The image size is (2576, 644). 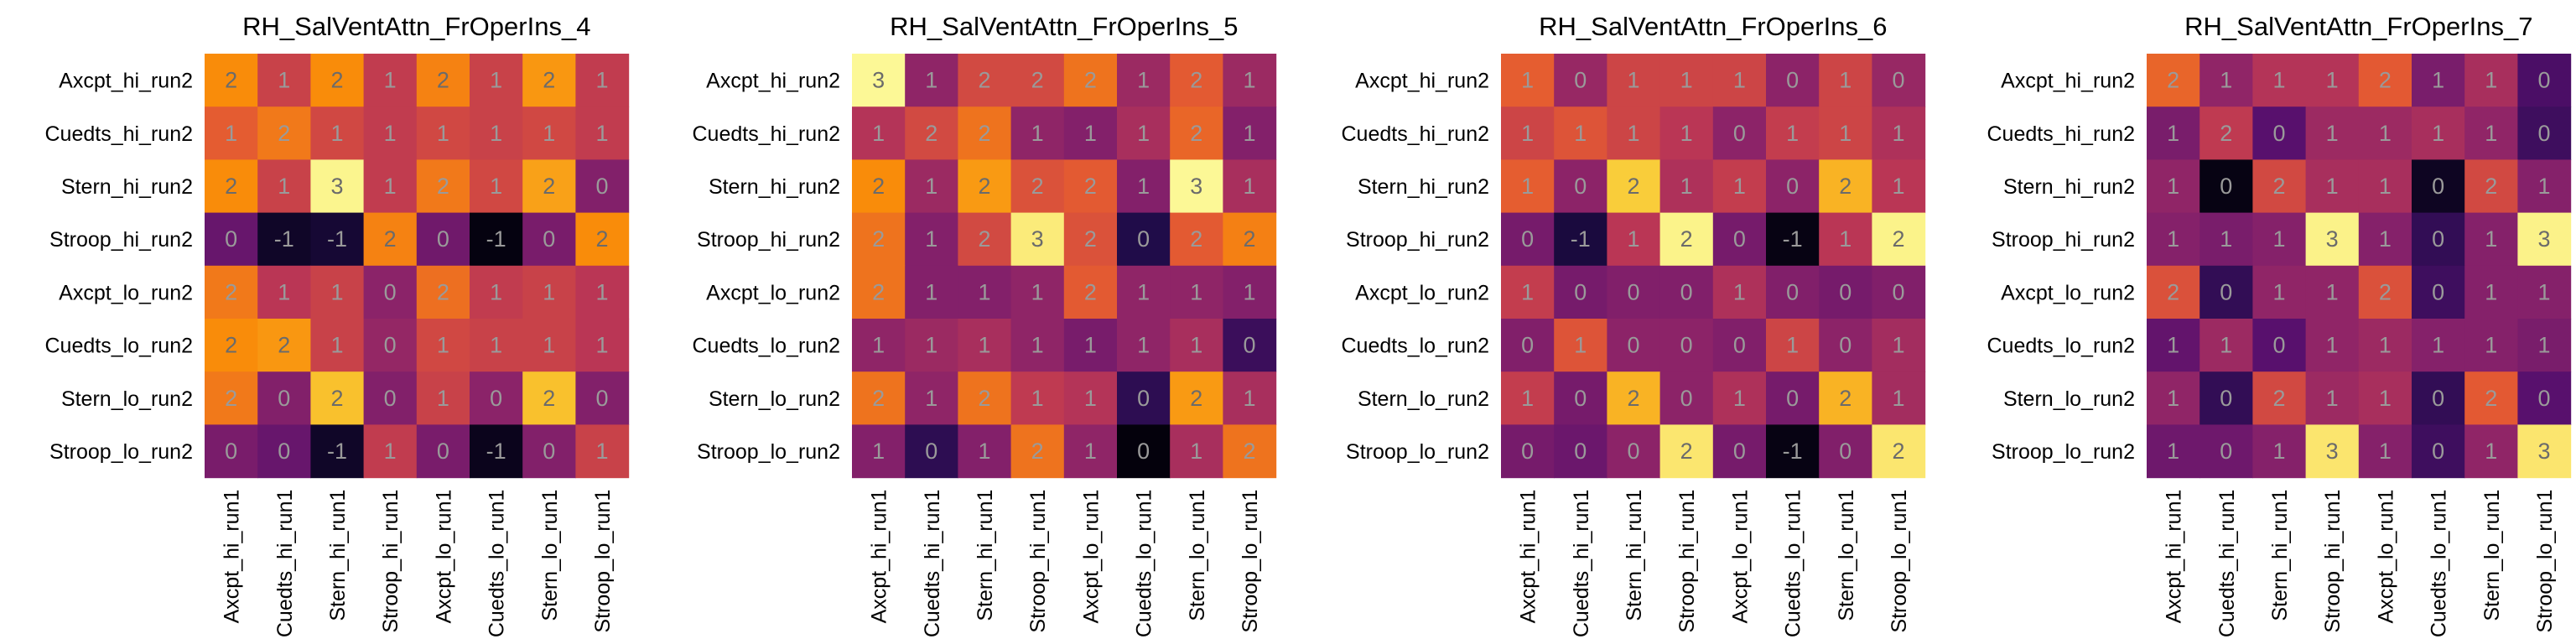 What do you see at coordinates (232, 557) in the screenshot?
I see `x-tick-label: Axcpt_hi_run1` at bounding box center [232, 557].